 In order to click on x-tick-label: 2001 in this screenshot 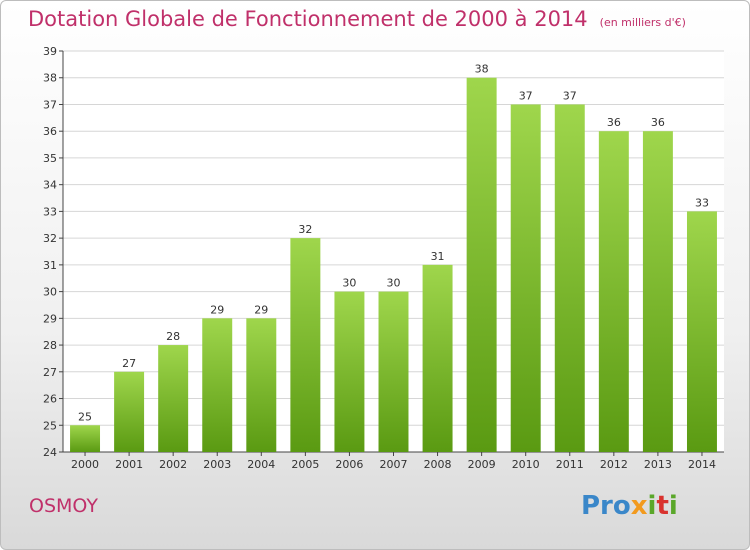, I will do `click(129, 464)`.